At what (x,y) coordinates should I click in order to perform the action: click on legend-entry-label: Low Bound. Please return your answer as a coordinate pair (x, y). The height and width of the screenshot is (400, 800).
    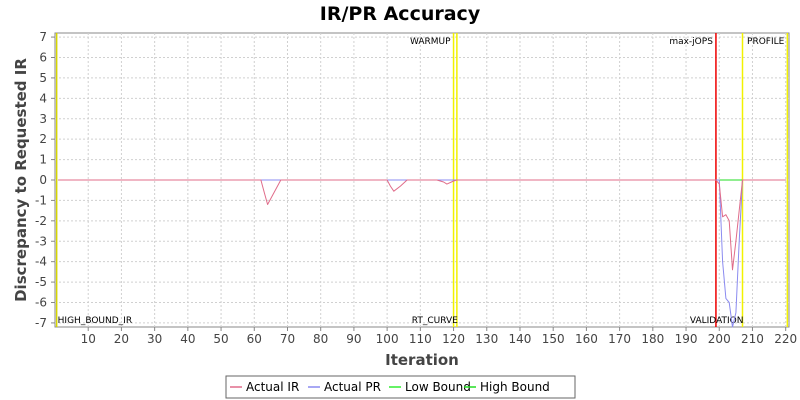
    Looking at the image, I should click on (438, 387).